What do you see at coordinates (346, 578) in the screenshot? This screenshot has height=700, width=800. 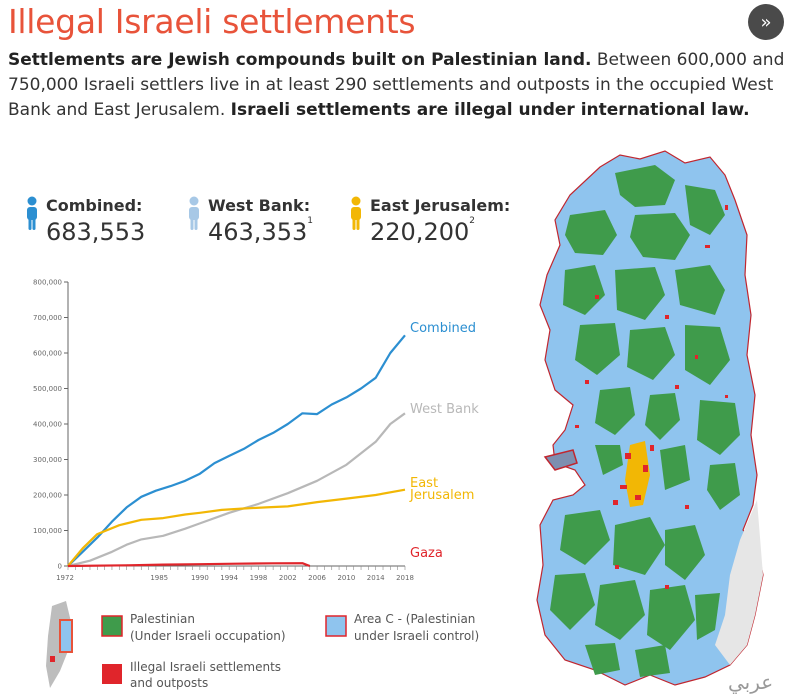 I see `x-tick-label: 2010` at bounding box center [346, 578].